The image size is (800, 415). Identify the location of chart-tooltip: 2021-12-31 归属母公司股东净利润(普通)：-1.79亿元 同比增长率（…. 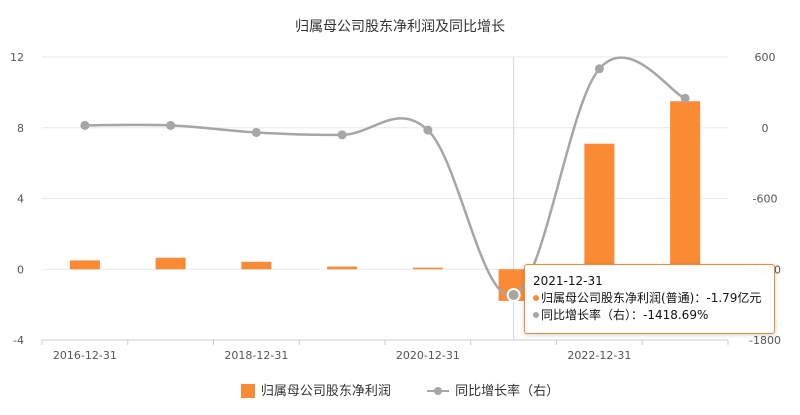
(649, 299).